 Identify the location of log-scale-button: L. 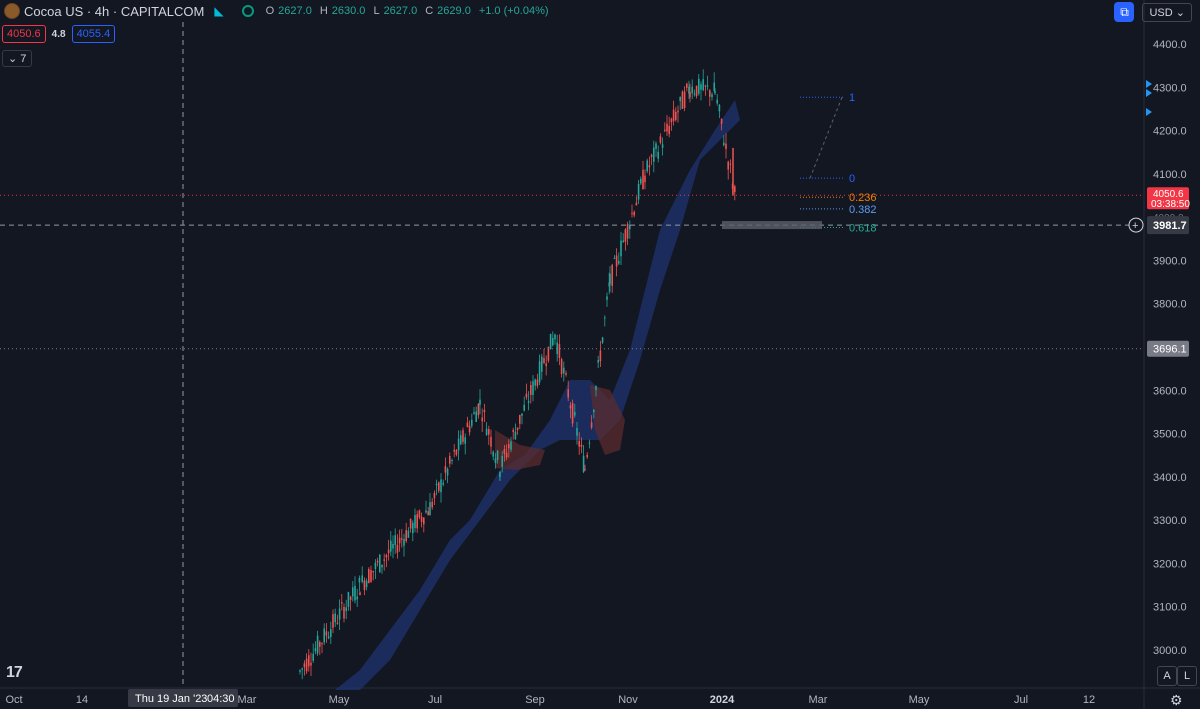
(1187, 676).